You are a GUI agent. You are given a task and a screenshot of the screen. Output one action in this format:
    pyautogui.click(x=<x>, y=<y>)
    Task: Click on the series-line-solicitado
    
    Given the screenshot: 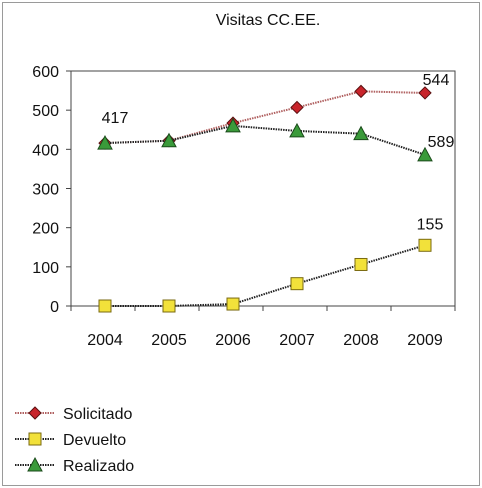 What is the action you would take?
    pyautogui.click(x=265, y=117)
    